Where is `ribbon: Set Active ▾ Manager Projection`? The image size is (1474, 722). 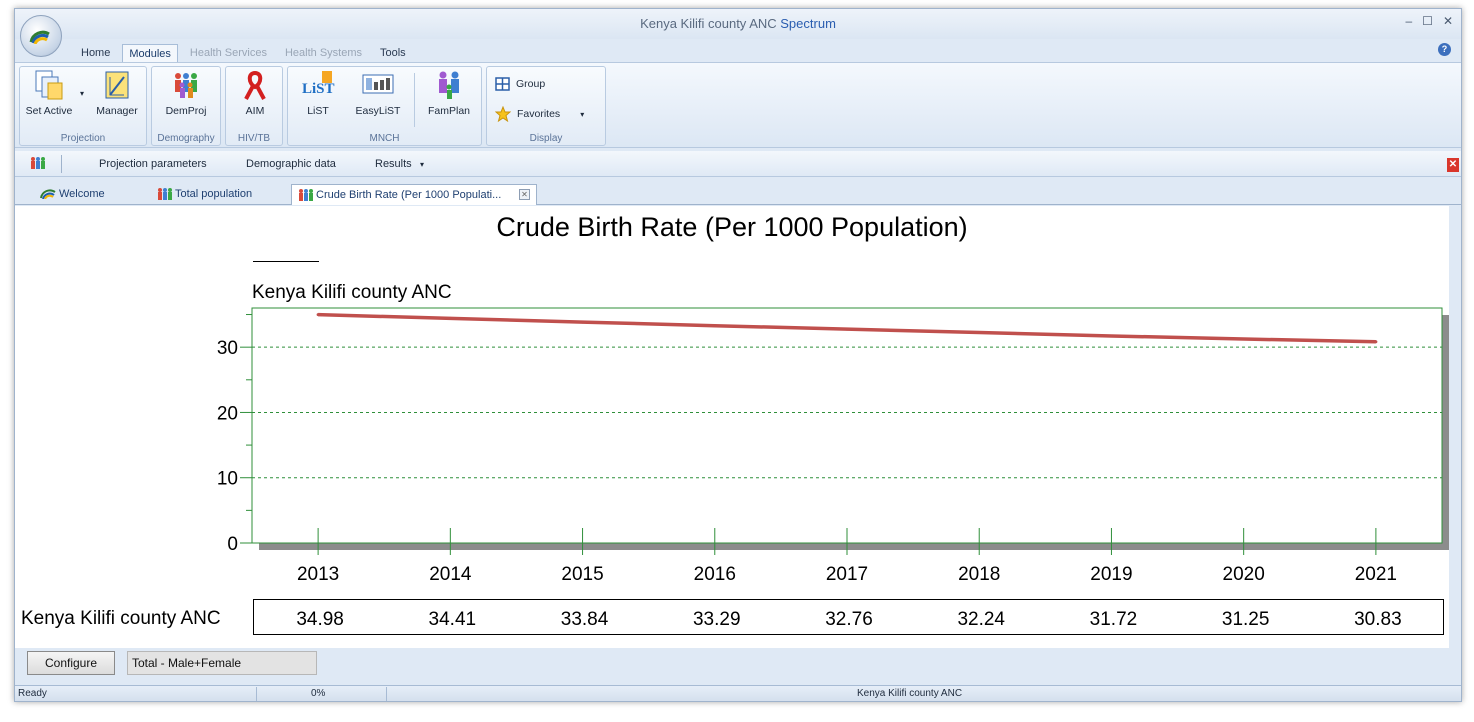 ribbon: Set Active ▾ Manager Projection is located at coordinates (738, 105).